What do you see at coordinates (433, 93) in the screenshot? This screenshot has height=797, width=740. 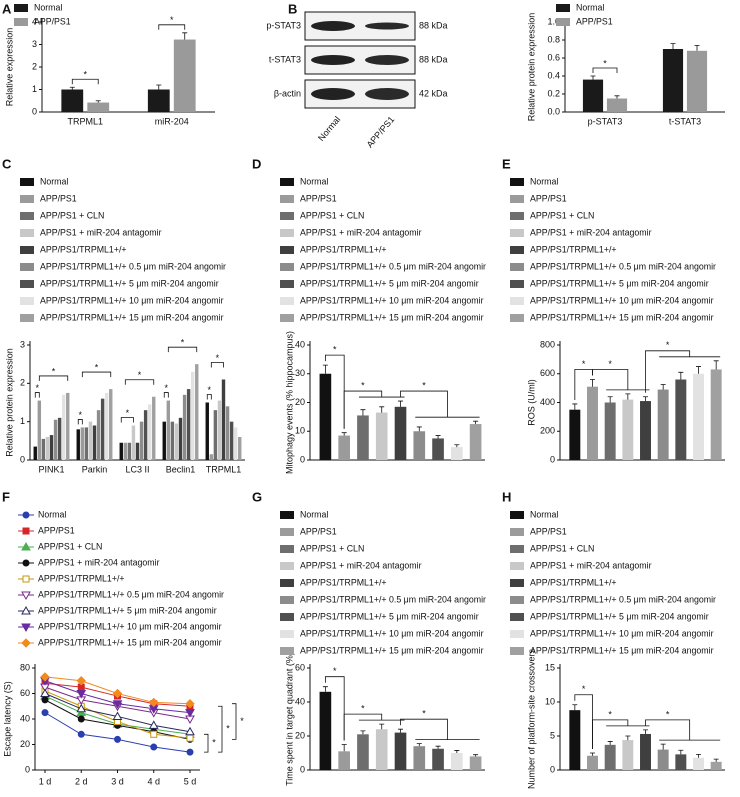 I see `blot-size: 42 kDa` at bounding box center [433, 93].